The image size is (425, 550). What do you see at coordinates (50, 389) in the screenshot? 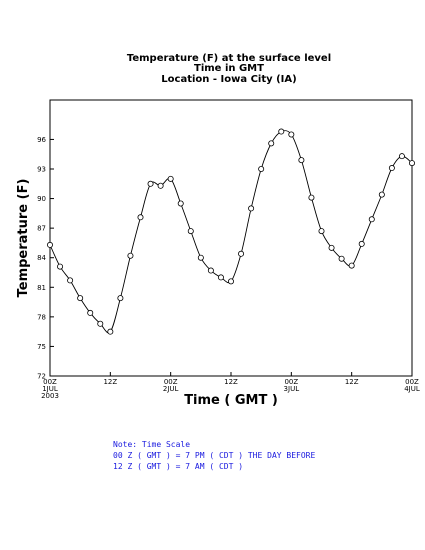
I see `x-tick-label: 1JUL` at bounding box center [50, 389].